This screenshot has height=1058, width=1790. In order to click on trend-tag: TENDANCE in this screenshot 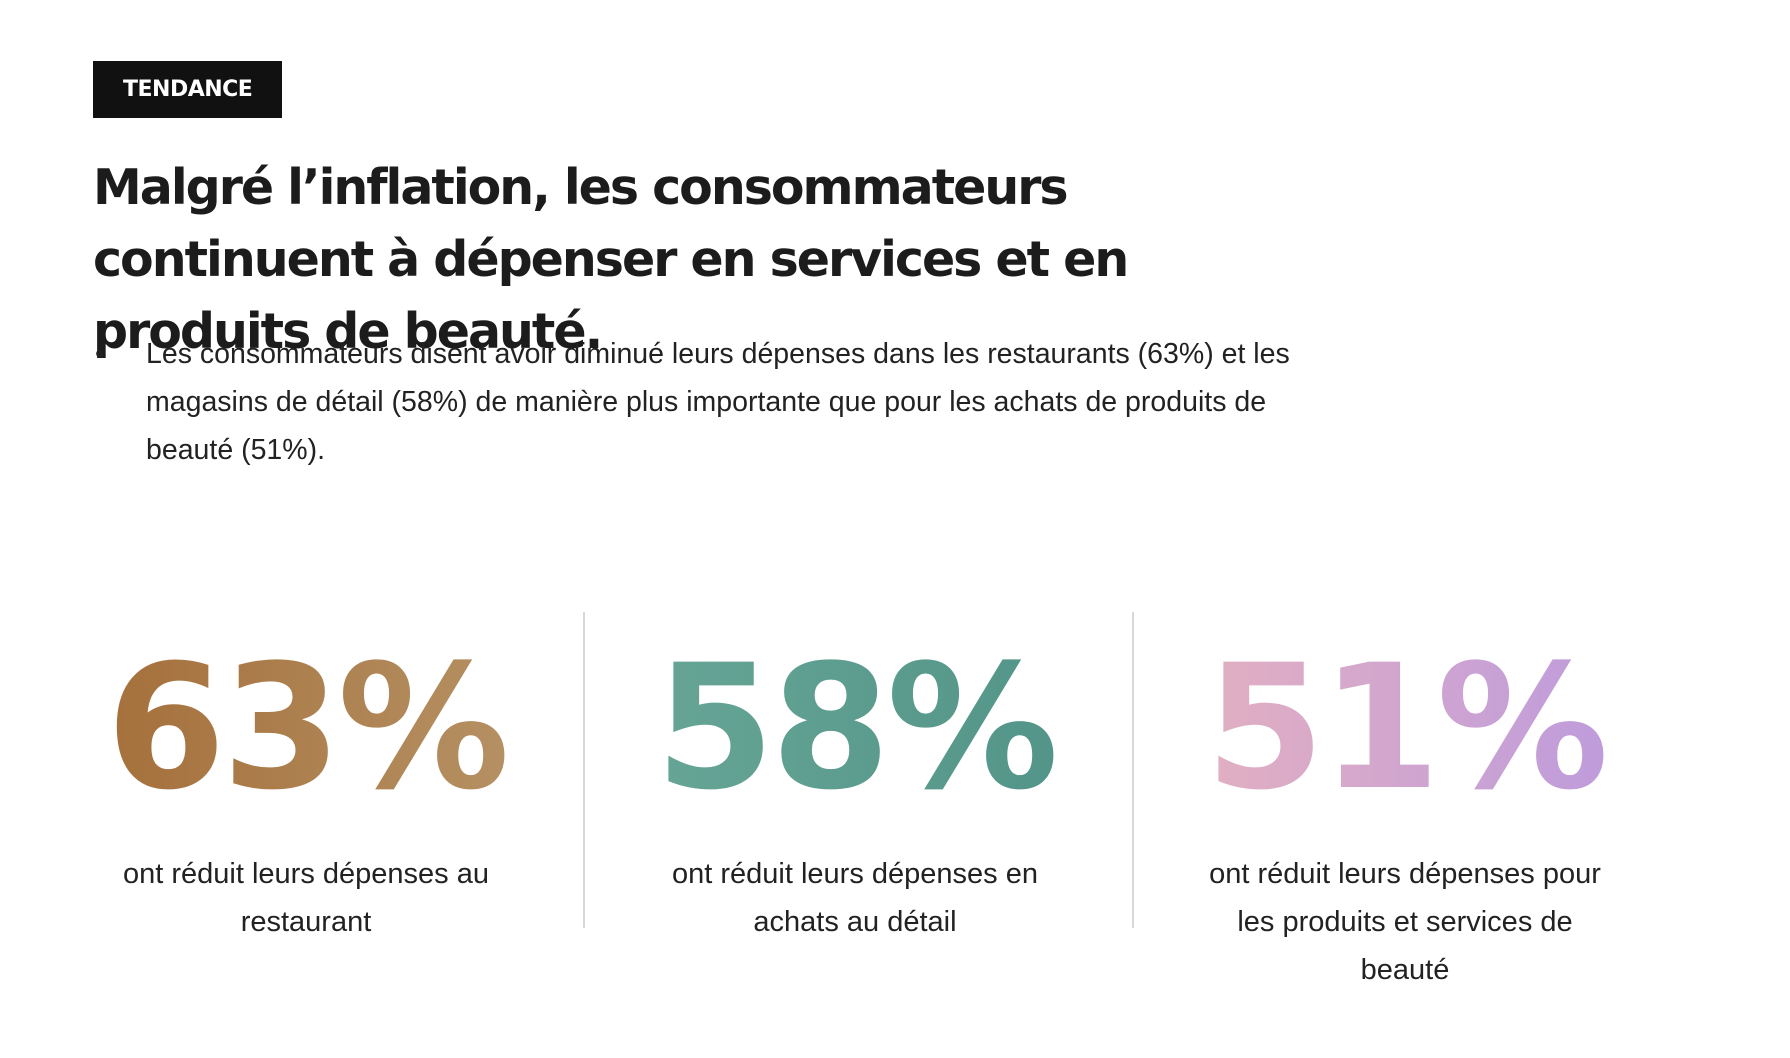, I will do `click(188, 89)`.